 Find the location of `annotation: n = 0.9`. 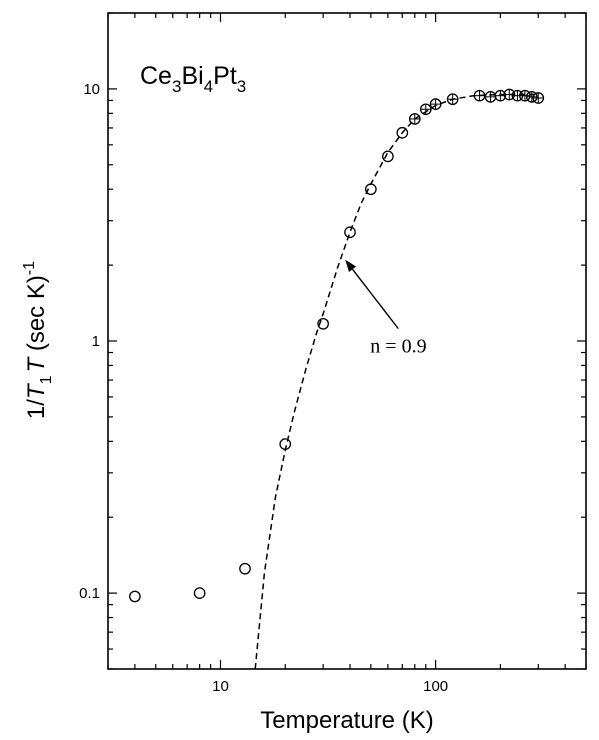

annotation: n = 0.9 is located at coordinates (386, 308).